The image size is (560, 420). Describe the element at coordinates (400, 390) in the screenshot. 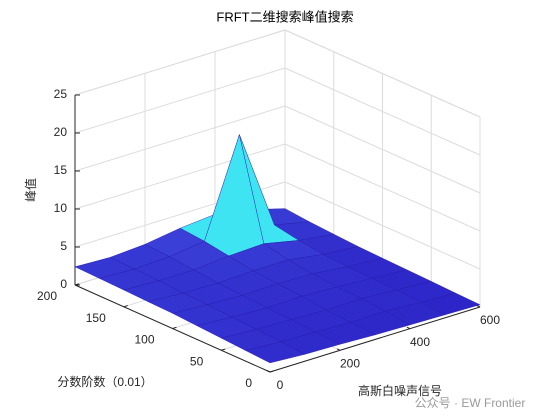

I see `x-axis-label: 高斯白噪声信号` at that location.